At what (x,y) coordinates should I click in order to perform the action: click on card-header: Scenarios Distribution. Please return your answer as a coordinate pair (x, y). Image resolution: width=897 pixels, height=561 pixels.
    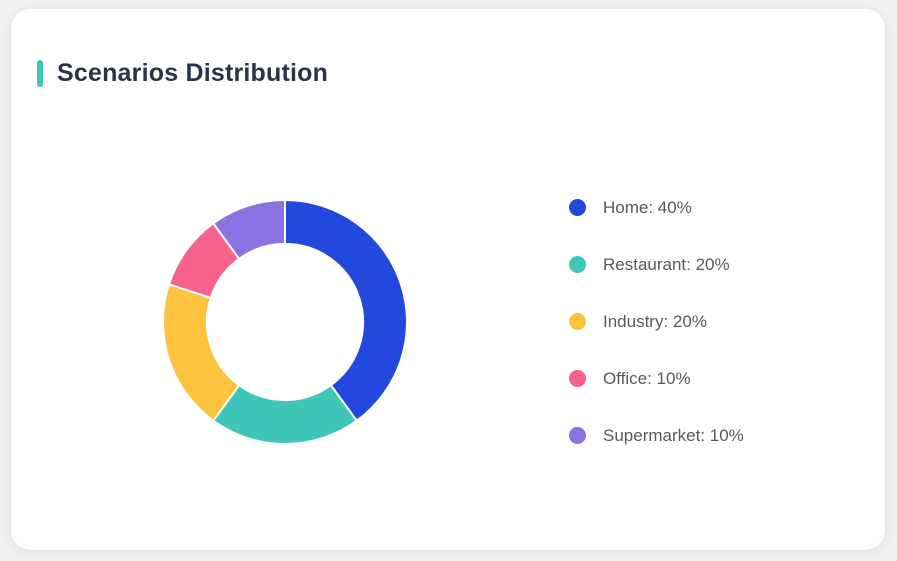
    Looking at the image, I should click on (448, 51).